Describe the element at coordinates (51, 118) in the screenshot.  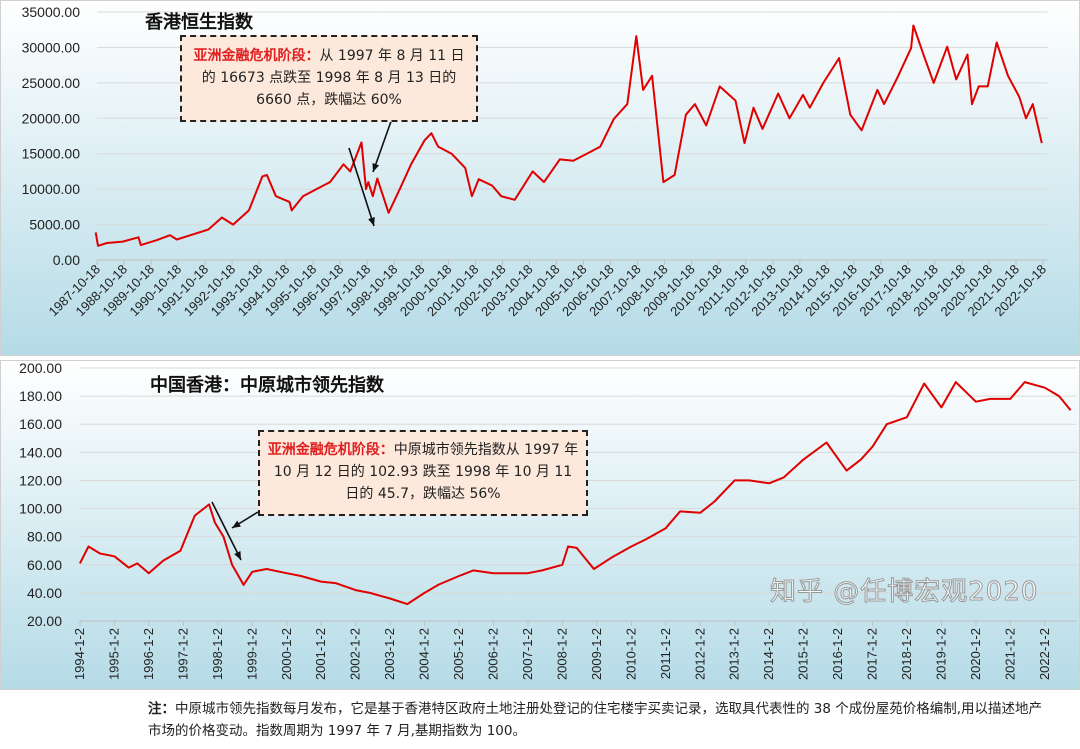
I see `y-tick-label: 20000.00` at that location.